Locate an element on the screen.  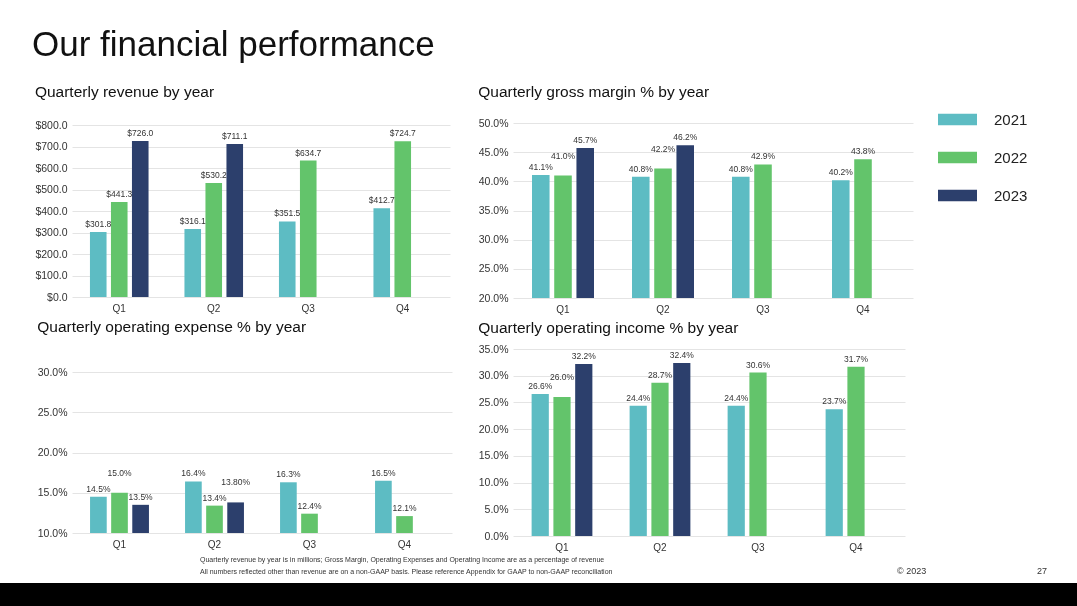
y-tick-label: 40.0% is located at coordinates (493, 180).